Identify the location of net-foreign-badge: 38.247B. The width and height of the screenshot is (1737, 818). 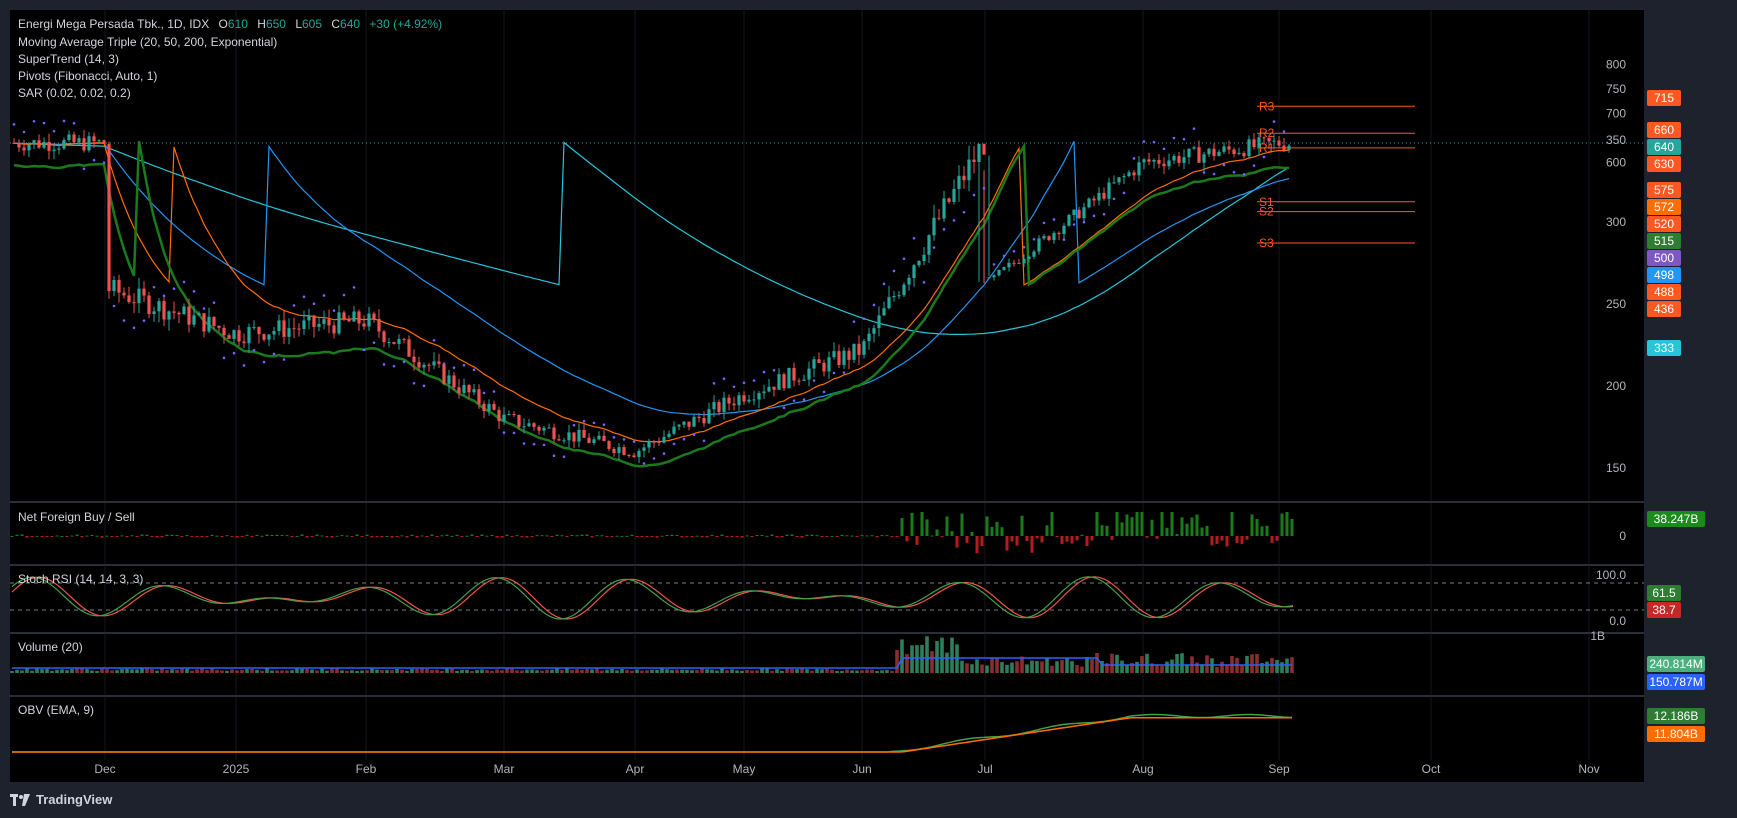
(1676, 519).